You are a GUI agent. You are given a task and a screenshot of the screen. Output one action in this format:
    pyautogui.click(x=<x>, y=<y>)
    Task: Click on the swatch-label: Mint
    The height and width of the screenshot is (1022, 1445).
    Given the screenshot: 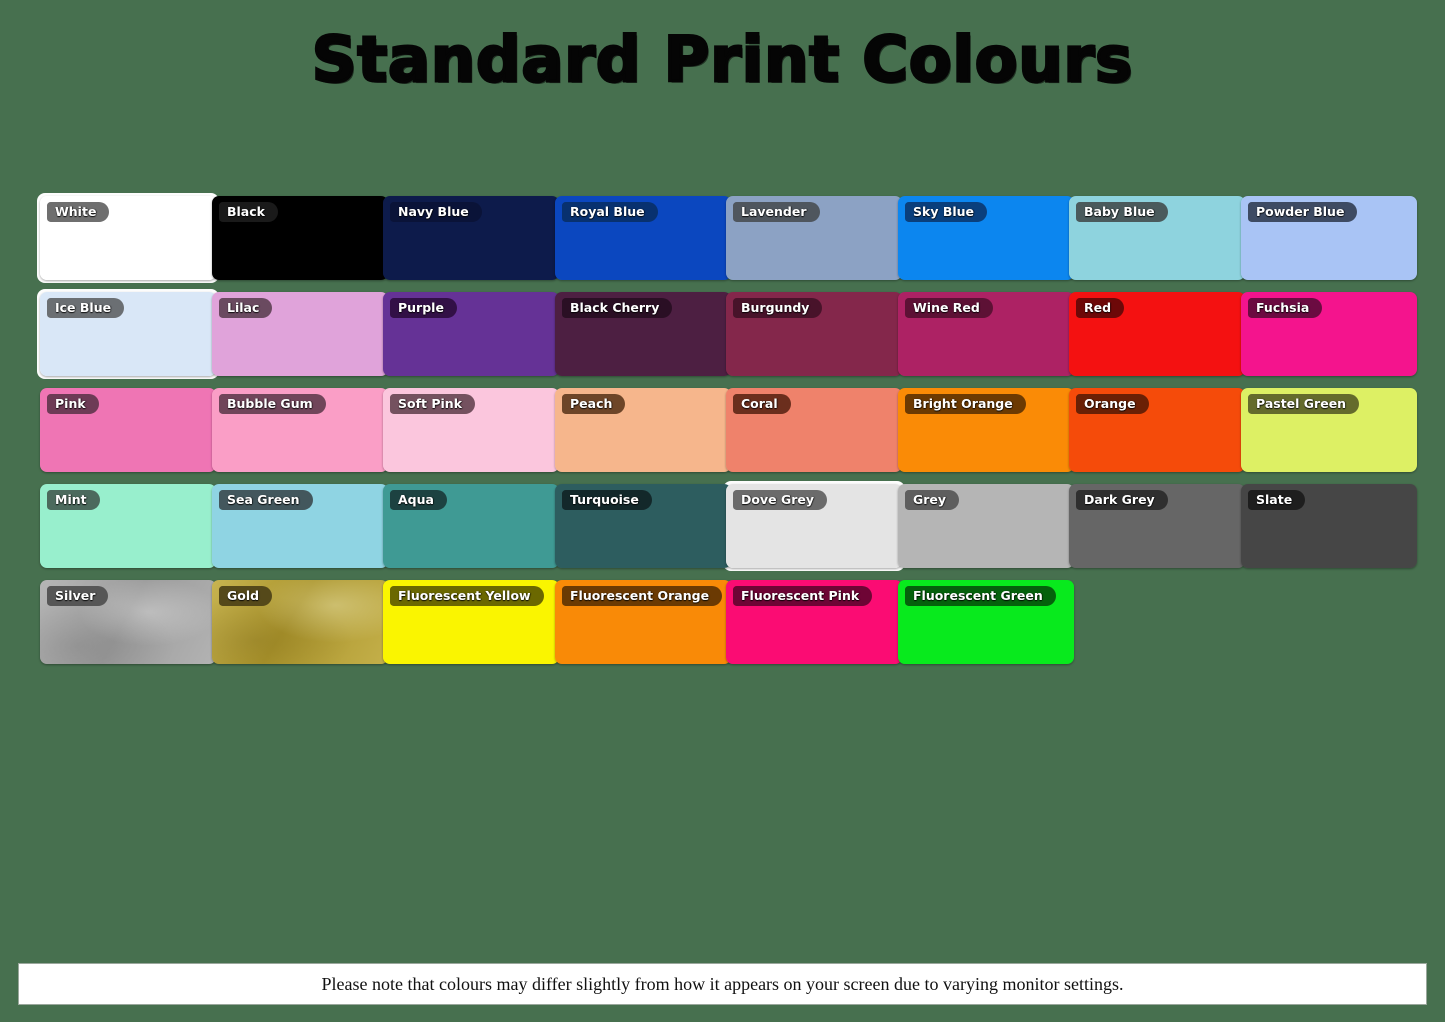 What is the action you would take?
    pyautogui.click(x=73, y=500)
    